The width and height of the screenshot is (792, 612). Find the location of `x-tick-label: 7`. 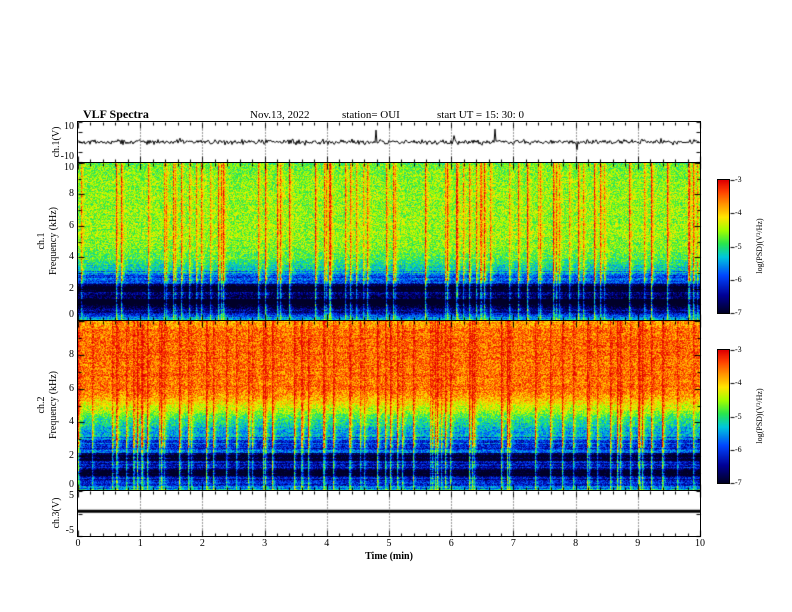

x-tick-label: 7 is located at coordinates (513, 543).